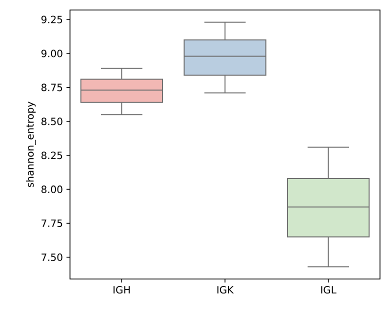 The width and height of the screenshot is (390, 313). Describe the element at coordinates (51, 190) in the screenshot. I see `y-tick-label: 8.00` at that location.